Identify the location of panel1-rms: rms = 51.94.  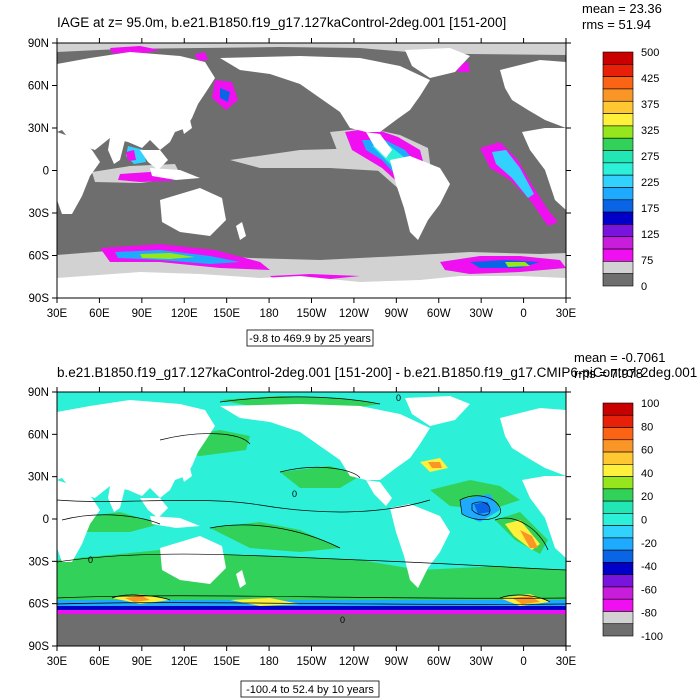
(616, 24).